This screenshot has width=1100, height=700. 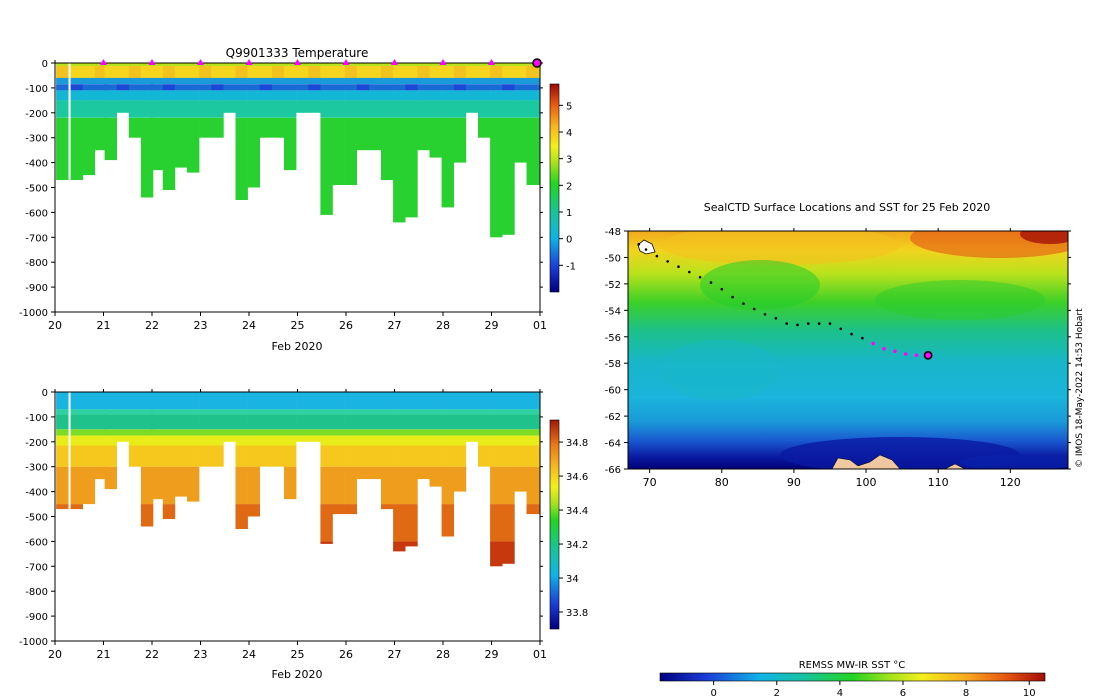 What do you see at coordinates (819, 323) in the screenshot?
I see `track-point` at bounding box center [819, 323].